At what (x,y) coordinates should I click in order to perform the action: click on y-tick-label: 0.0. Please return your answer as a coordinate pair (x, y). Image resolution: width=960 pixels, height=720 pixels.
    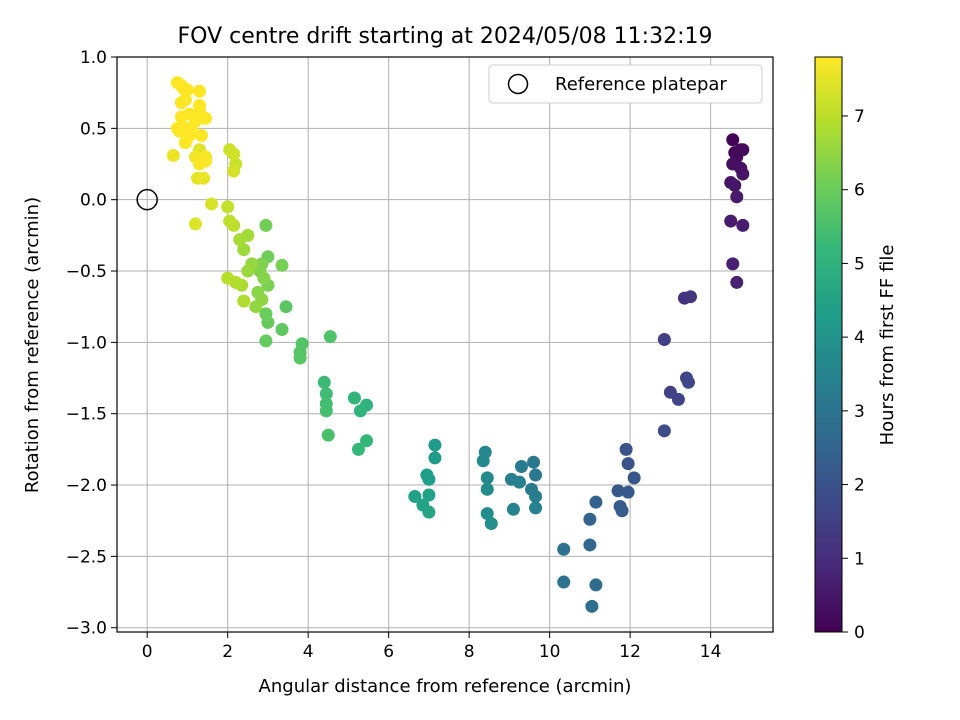
    Looking at the image, I should click on (93, 201).